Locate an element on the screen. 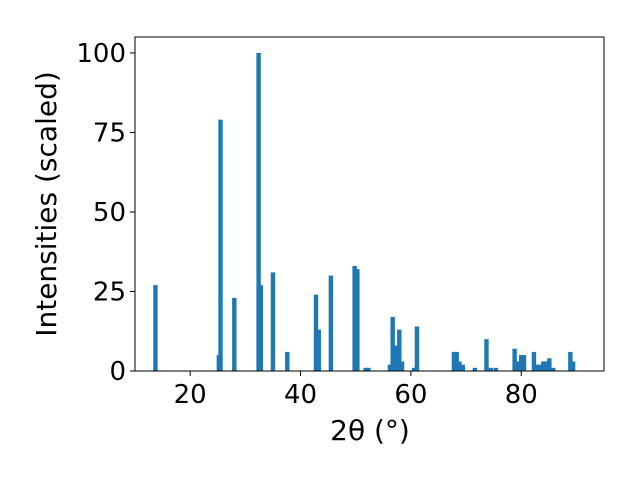  y-tick-label: 25 is located at coordinates (109, 292).